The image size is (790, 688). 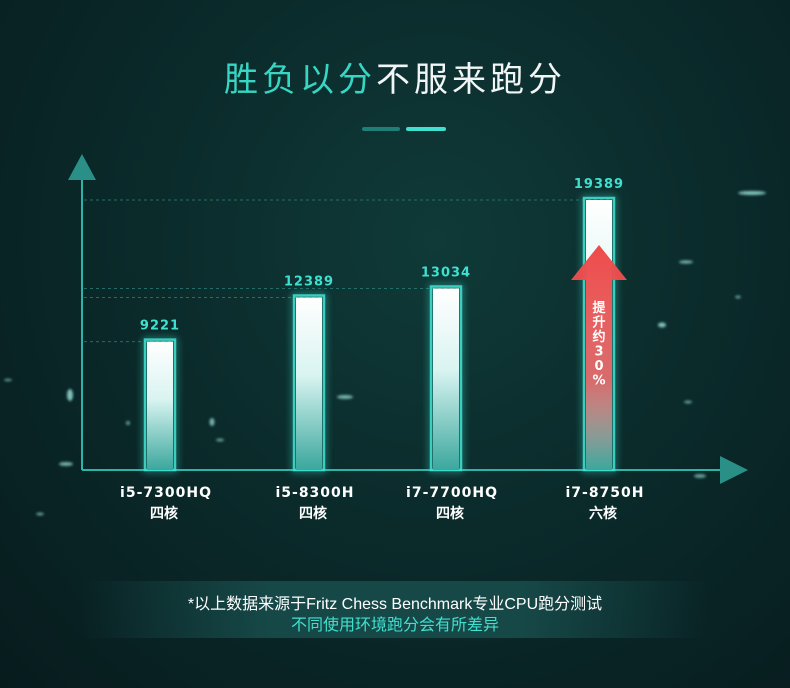 What do you see at coordinates (734, 470) in the screenshot?
I see `x-axis-arrow` at bounding box center [734, 470].